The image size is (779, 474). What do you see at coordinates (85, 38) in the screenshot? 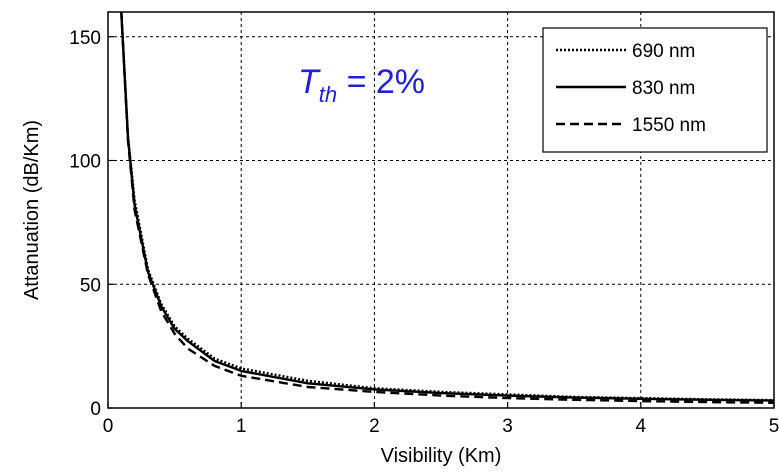
I see `y-tick-label-3: 150` at bounding box center [85, 38].